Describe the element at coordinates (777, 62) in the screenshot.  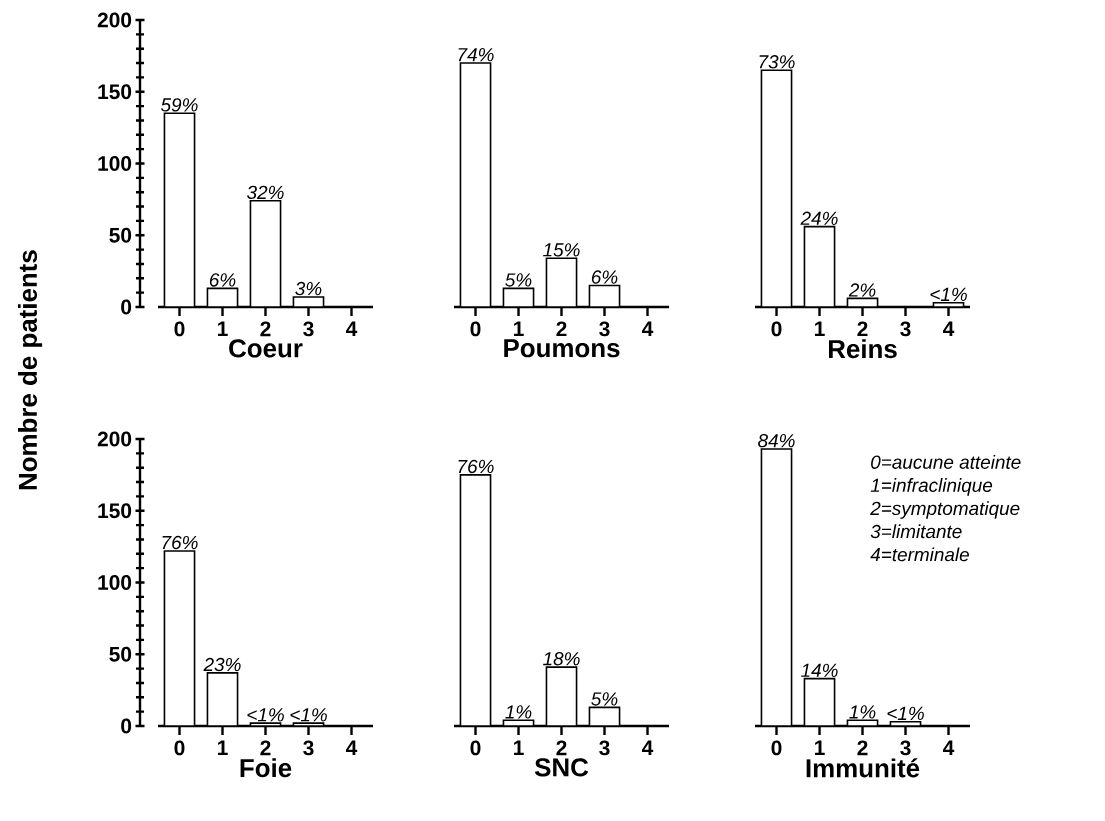
I see `annotation: 73%` at that location.